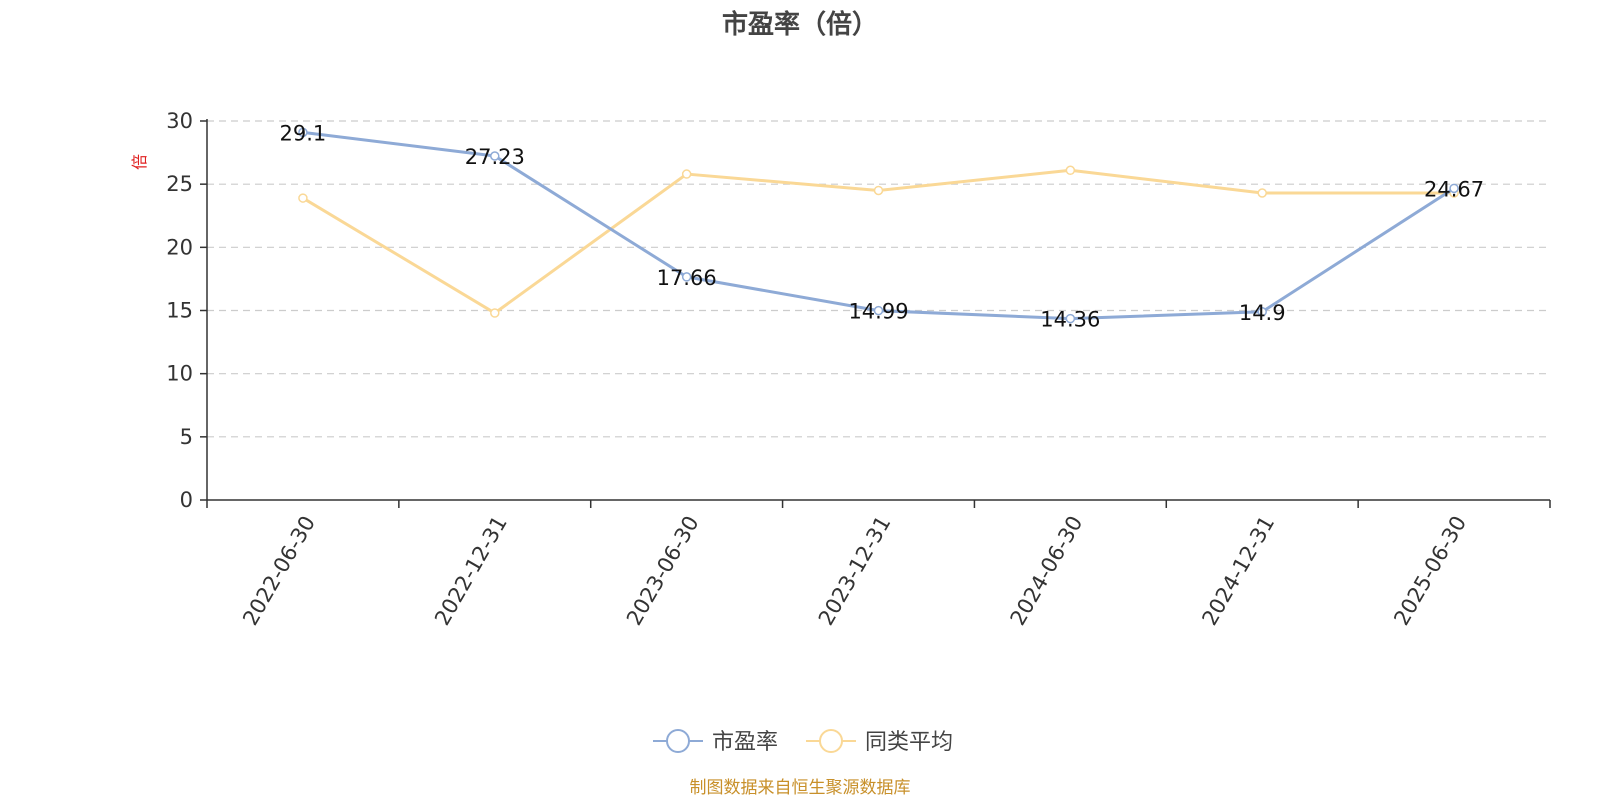 The height and width of the screenshot is (800, 1600). I want to click on y-axis-label: 倍, so click(139, 162).